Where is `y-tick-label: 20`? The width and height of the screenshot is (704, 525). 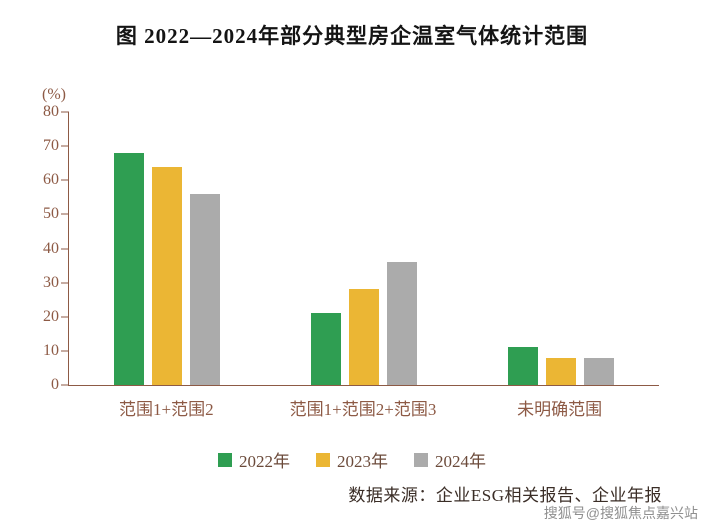
y-tick-label: 20 is located at coordinates (51, 316).